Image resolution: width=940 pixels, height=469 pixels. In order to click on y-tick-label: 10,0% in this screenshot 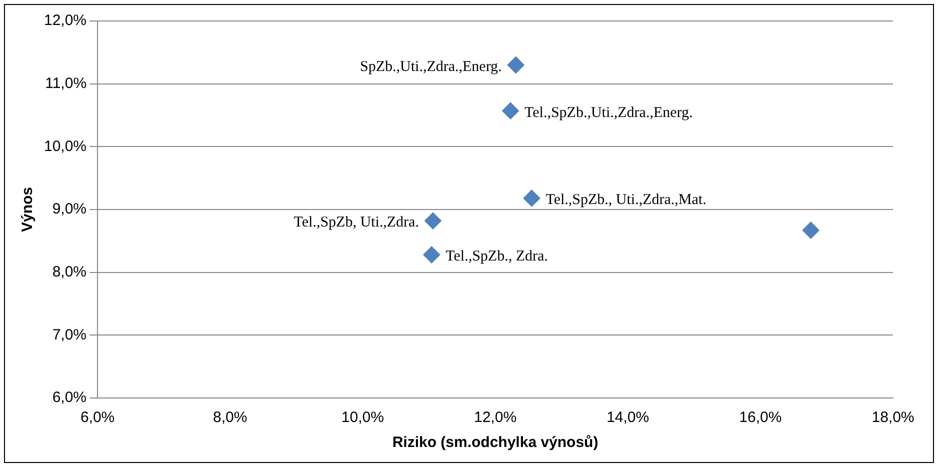, I will do `click(65, 146)`.